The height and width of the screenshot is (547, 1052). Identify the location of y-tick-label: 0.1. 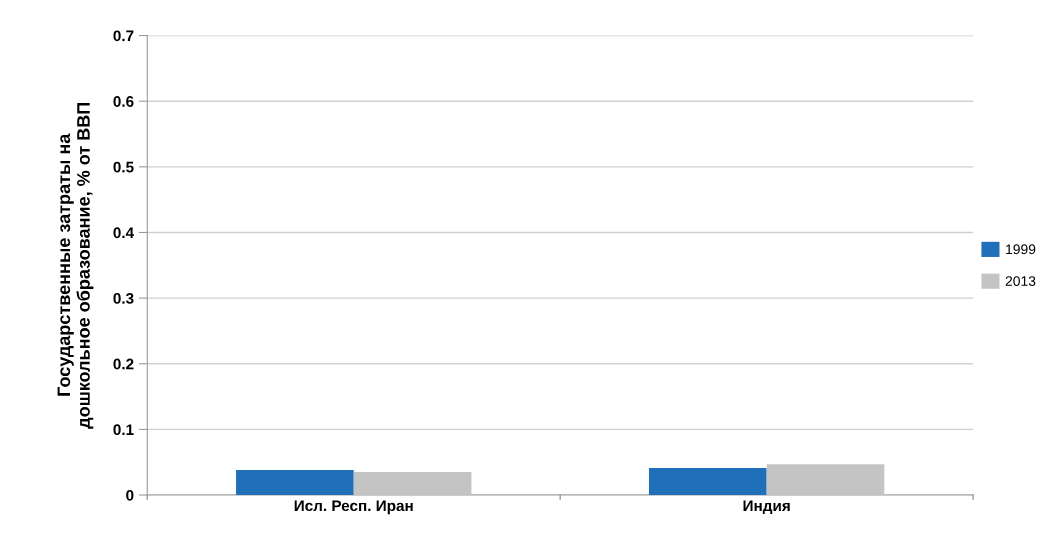
(123, 430).